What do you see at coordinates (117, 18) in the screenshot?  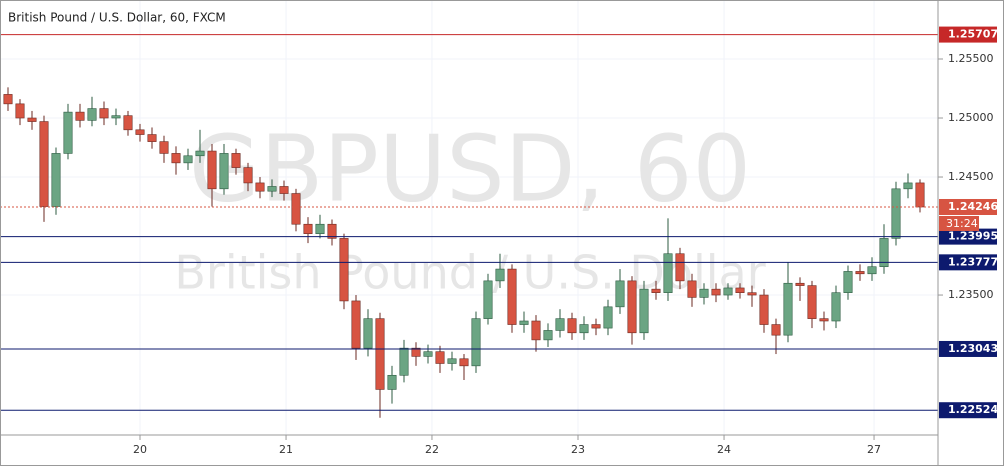 I see `chart-title: British Pound / U.S. Dollar, 60, FXCM` at bounding box center [117, 18].